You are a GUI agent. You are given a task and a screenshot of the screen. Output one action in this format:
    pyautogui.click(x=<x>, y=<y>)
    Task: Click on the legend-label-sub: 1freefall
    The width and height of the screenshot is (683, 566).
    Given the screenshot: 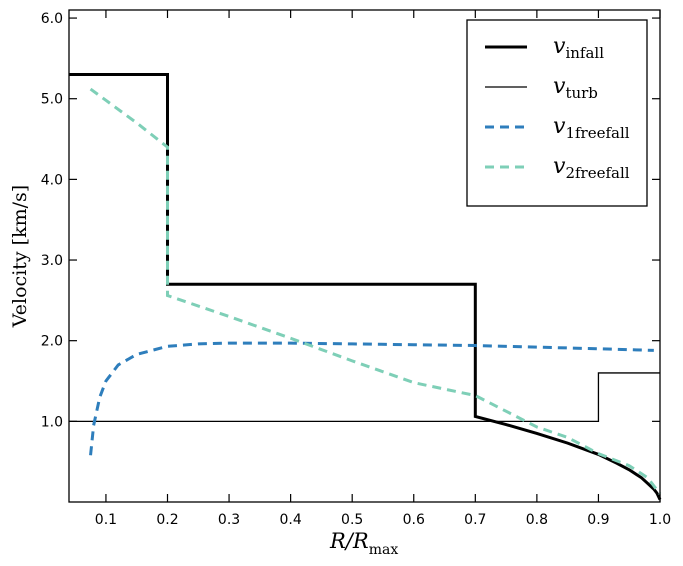 What is the action you would take?
    pyautogui.click(x=597, y=133)
    